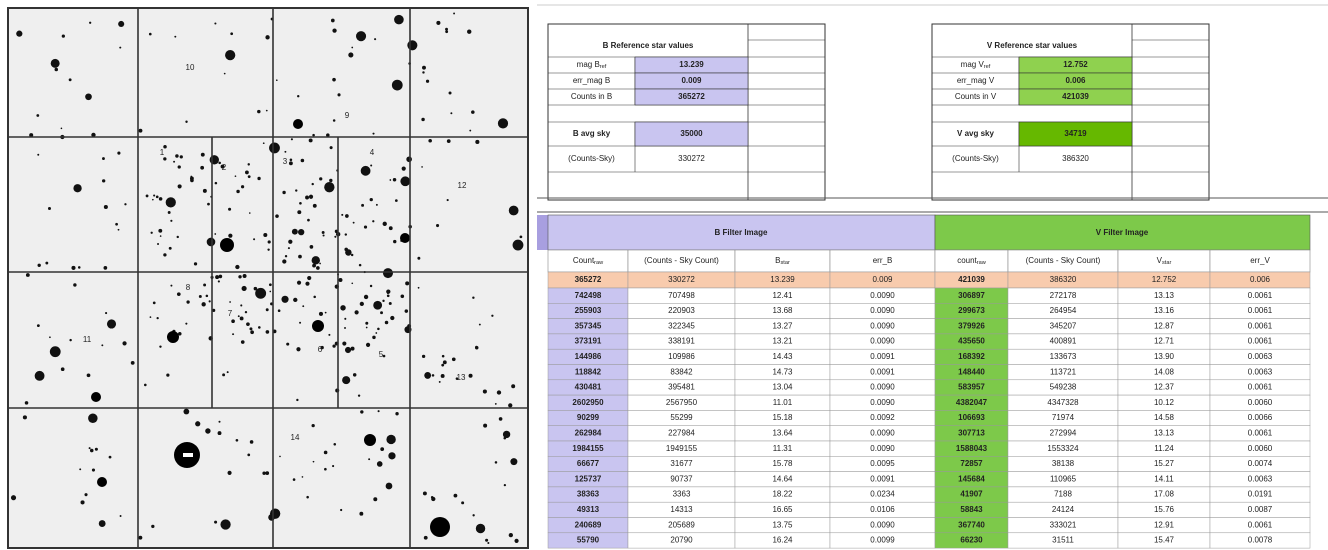  I want to click on cell-text: 13.64, so click(782, 432).